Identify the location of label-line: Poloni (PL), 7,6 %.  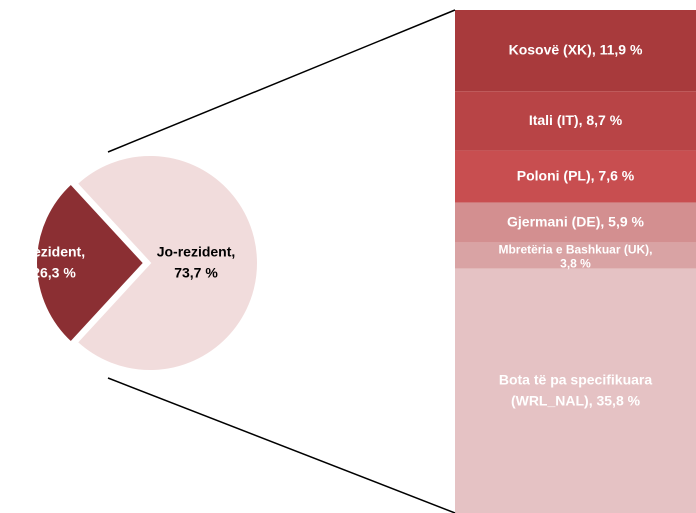
(576, 175).